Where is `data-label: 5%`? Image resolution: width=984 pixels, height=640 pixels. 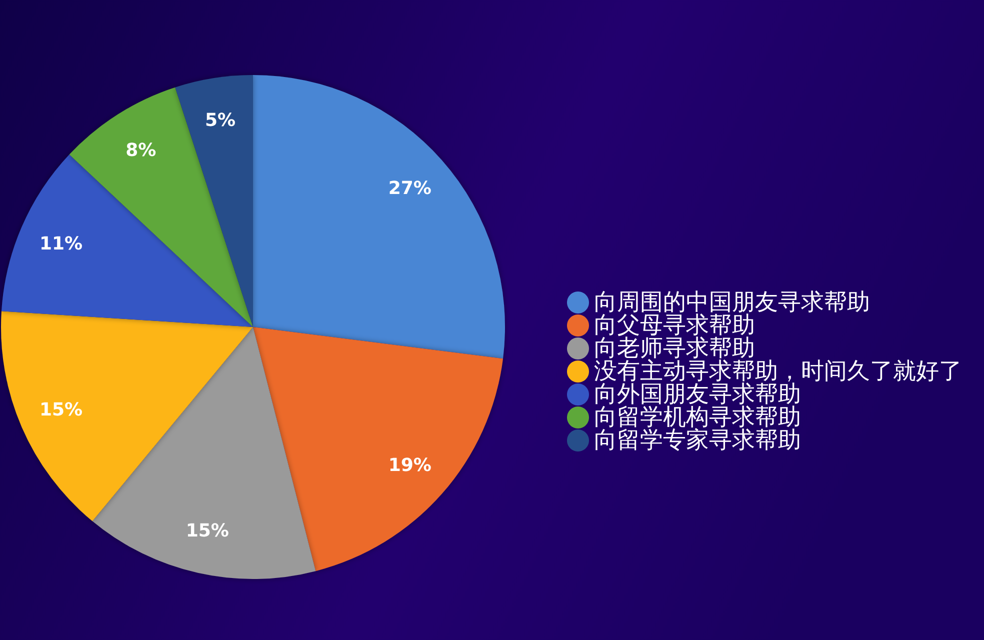
data-label: 5% is located at coordinates (220, 120).